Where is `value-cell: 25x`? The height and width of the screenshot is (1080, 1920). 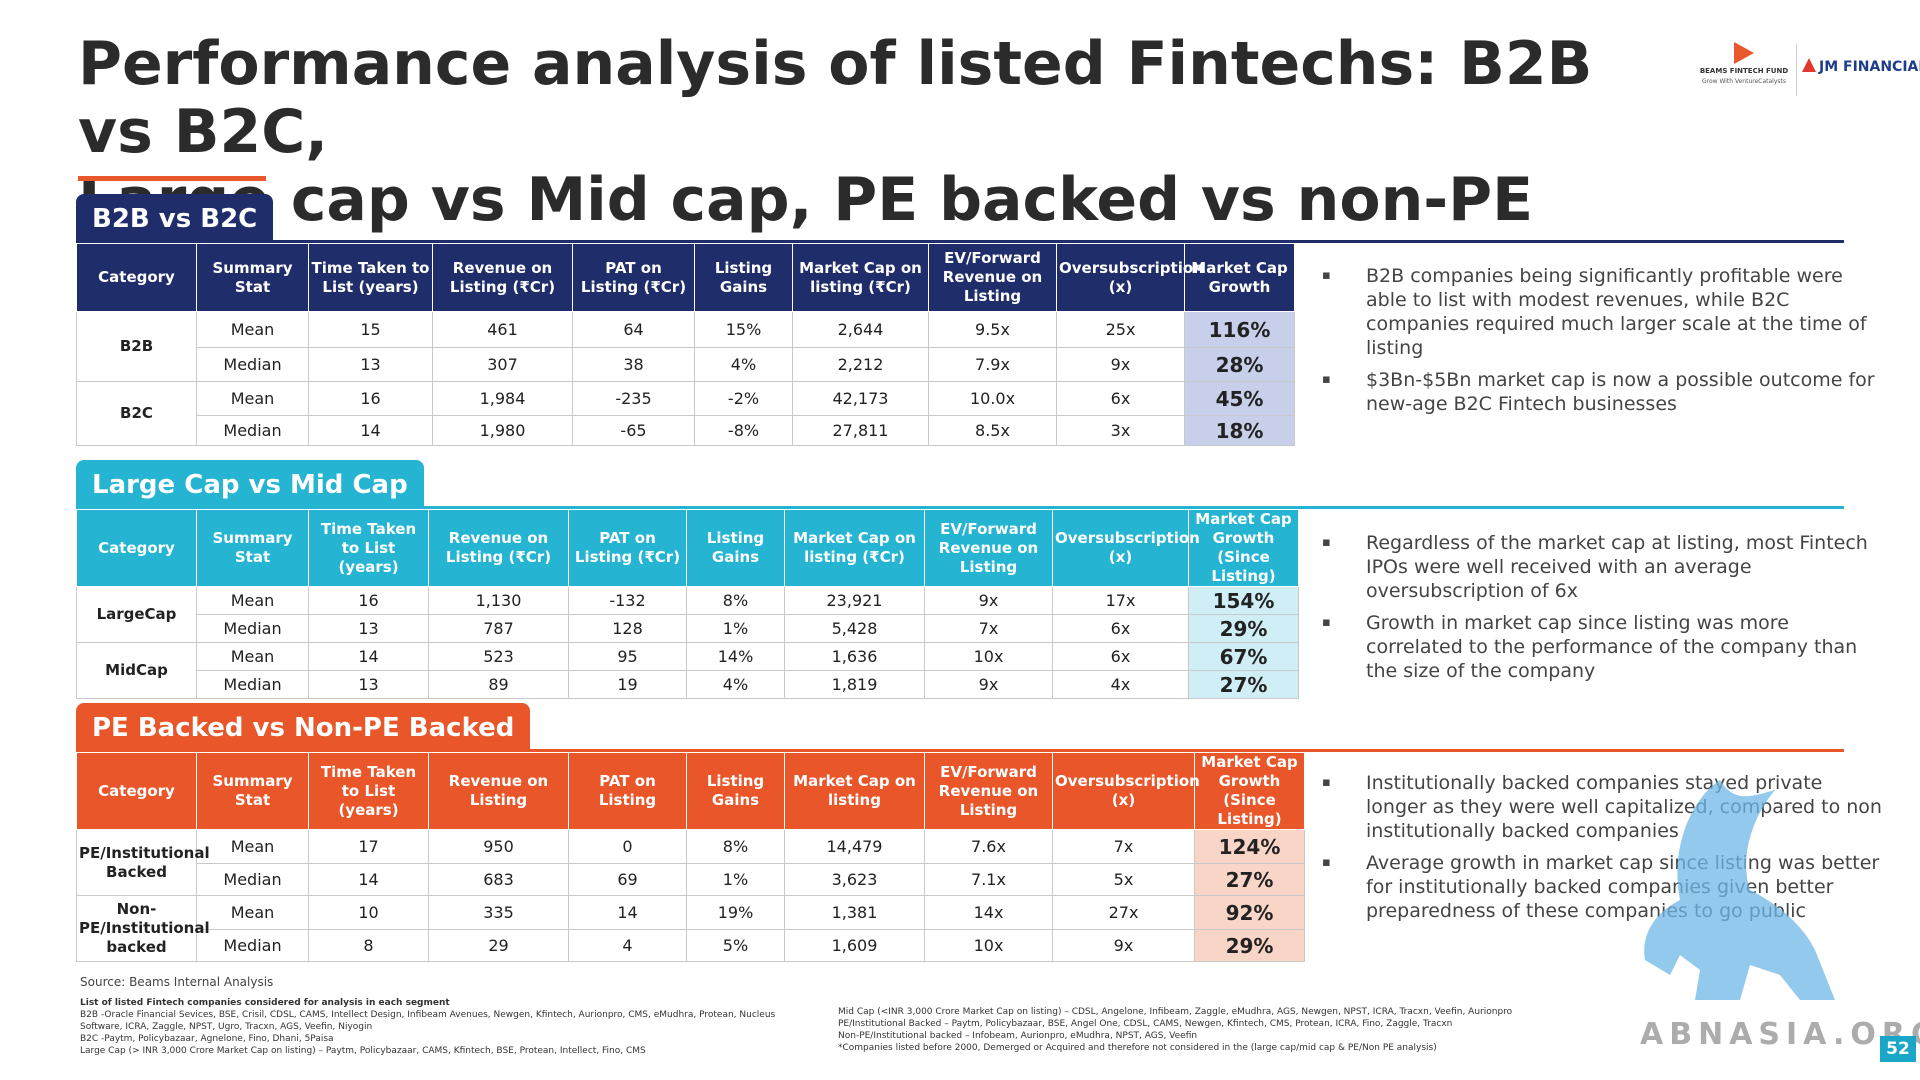 value-cell: 25x is located at coordinates (1120, 329).